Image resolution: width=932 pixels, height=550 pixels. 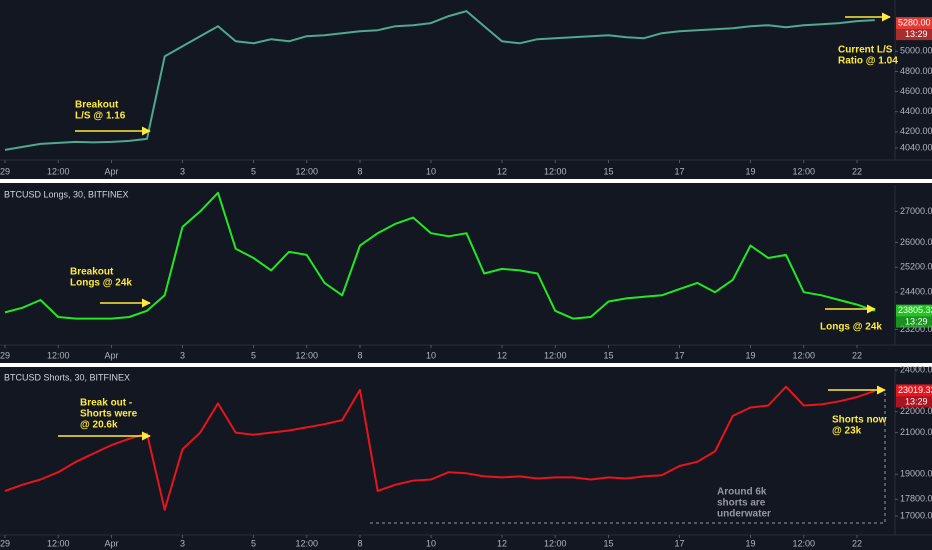 I want to click on y-tick-label: 27000.0000, so click(x=916, y=211).